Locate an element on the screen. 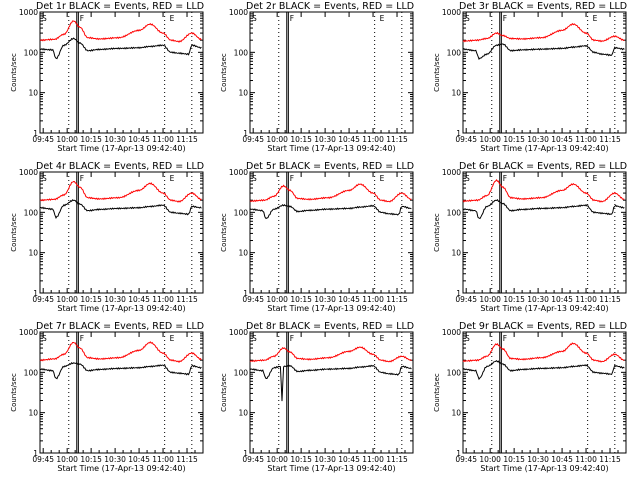  panel-1-xtick-label: 10:15 is located at coordinates (91, 139).